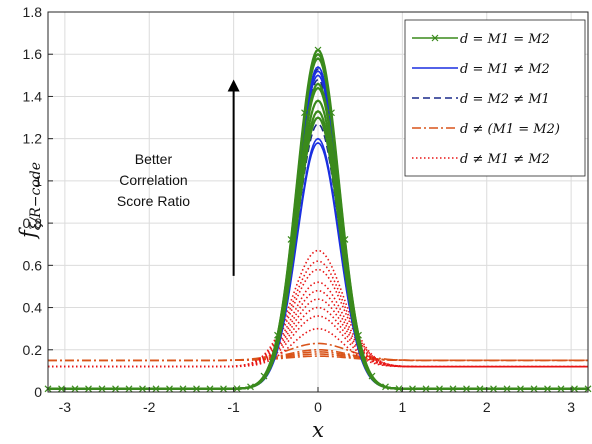 The image size is (592, 444). I want to click on y-tick-label-5: 1, so click(38, 181).